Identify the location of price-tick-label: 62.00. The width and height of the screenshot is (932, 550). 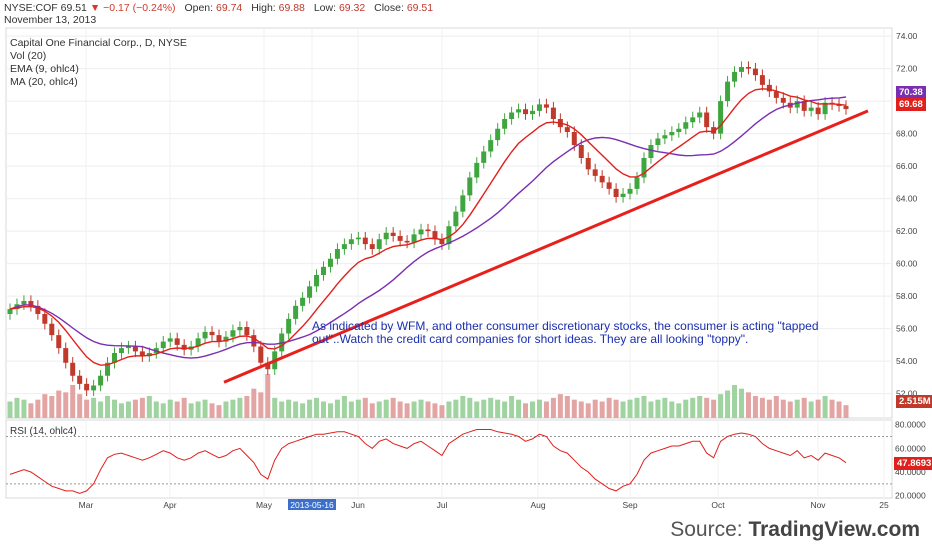
(907, 231).